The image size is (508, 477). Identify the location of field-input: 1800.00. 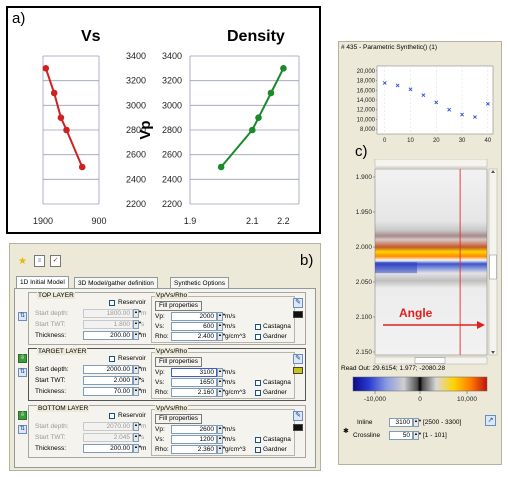
(108, 313).